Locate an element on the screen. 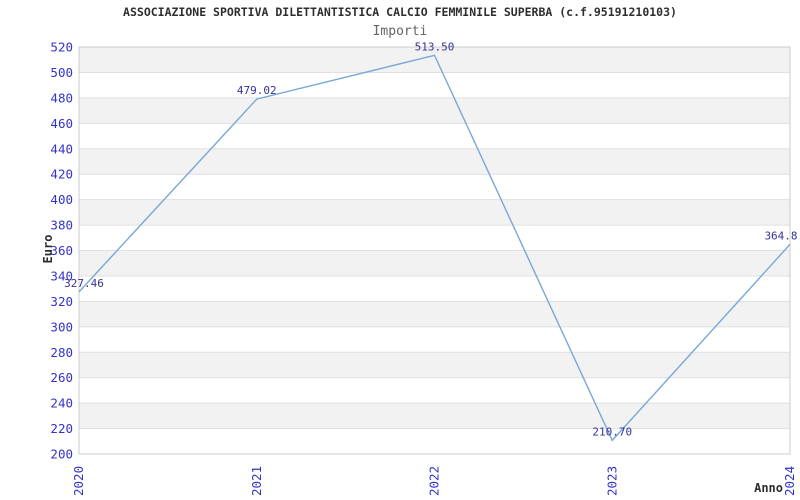 This screenshot has width=800, height=500. chart-subtitle: Importi is located at coordinates (400, 31).